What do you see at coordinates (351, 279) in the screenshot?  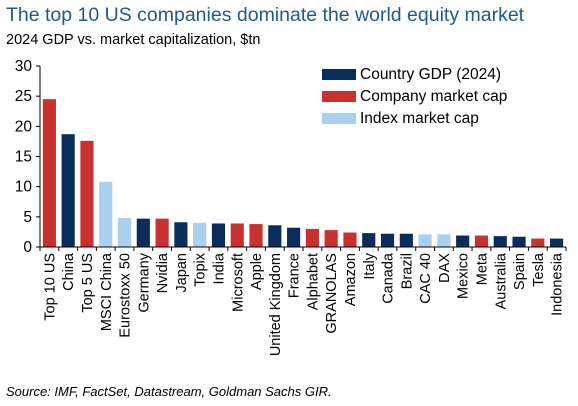 I see `x-tick-label: Amazon` at bounding box center [351, 279].